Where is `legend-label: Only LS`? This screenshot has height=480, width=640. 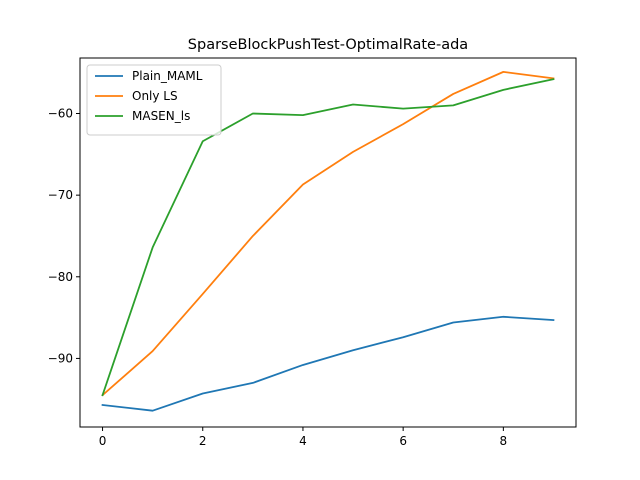 legend-label: Only LS is located at coordinates (155, 96).